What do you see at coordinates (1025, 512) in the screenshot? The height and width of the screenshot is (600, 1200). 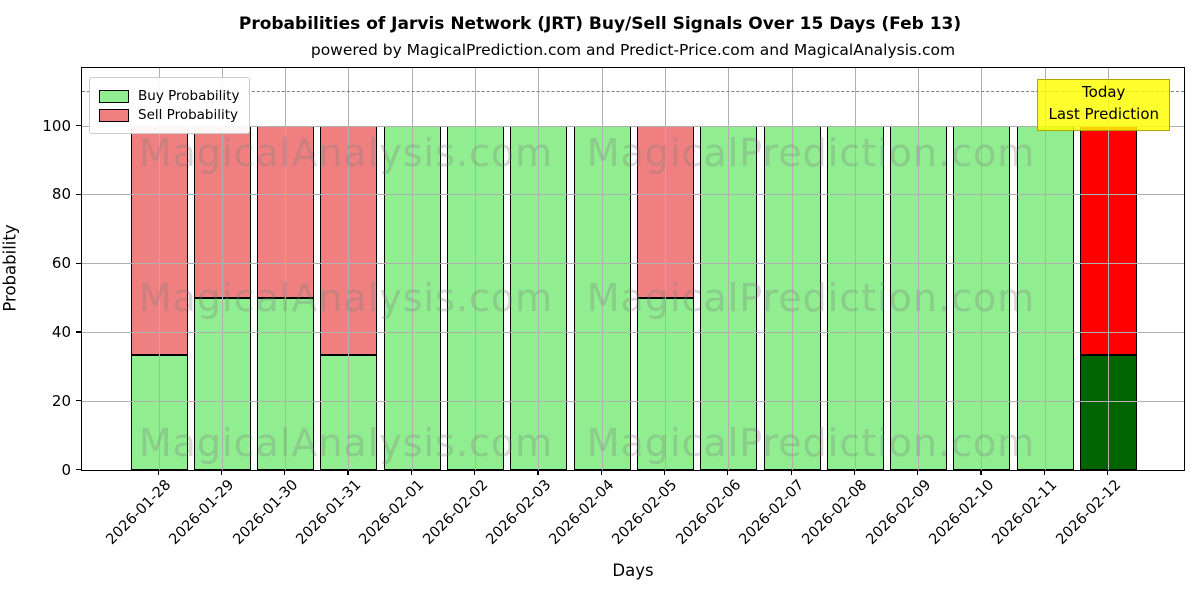 I see `x-tick-label: 2026-02-11` at bounding box center [1025, 512].